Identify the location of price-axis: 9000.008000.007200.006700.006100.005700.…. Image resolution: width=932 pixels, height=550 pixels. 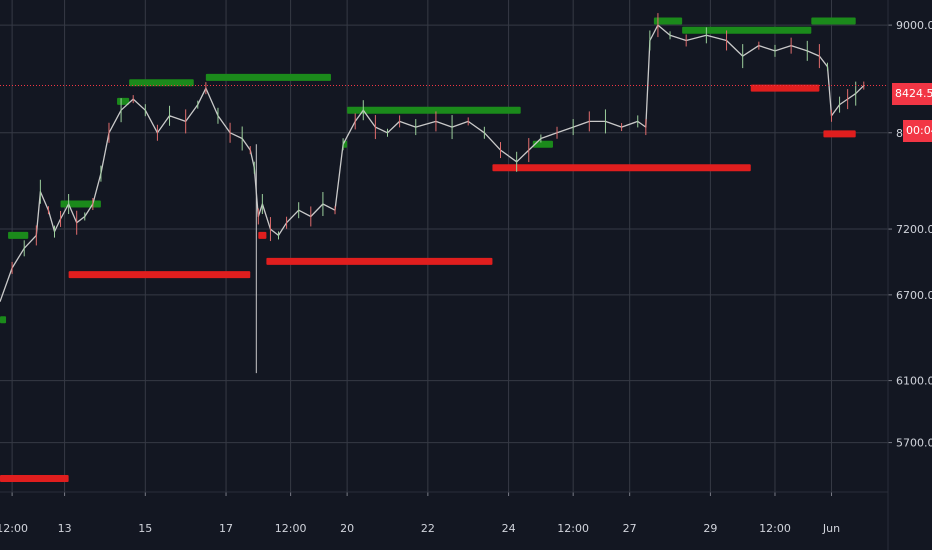
(909, 275).